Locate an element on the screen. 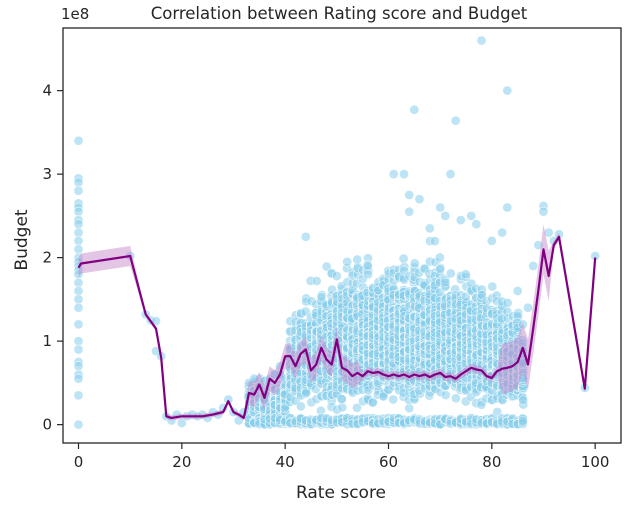  y-tick-label: 3 is located at coordinates (47, 174).